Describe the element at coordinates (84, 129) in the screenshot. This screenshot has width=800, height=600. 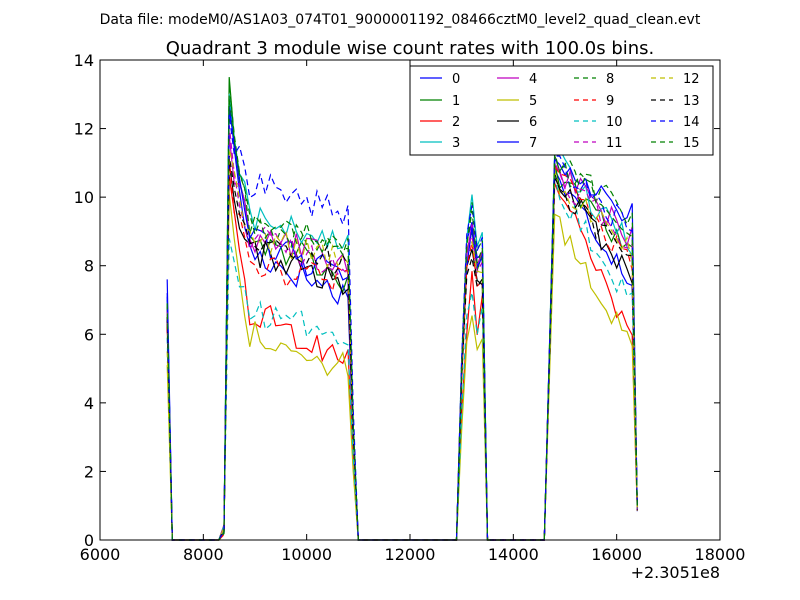
I see `y-tick-label: 12` at that location.